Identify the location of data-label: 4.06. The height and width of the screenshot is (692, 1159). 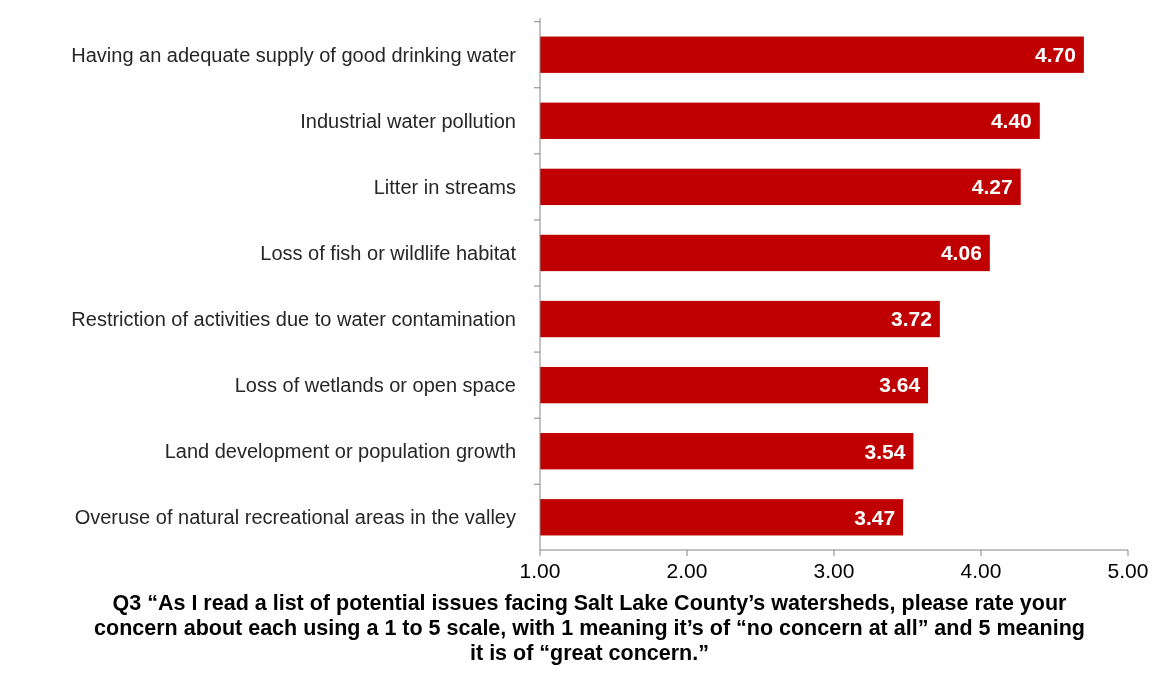
(961, 253).